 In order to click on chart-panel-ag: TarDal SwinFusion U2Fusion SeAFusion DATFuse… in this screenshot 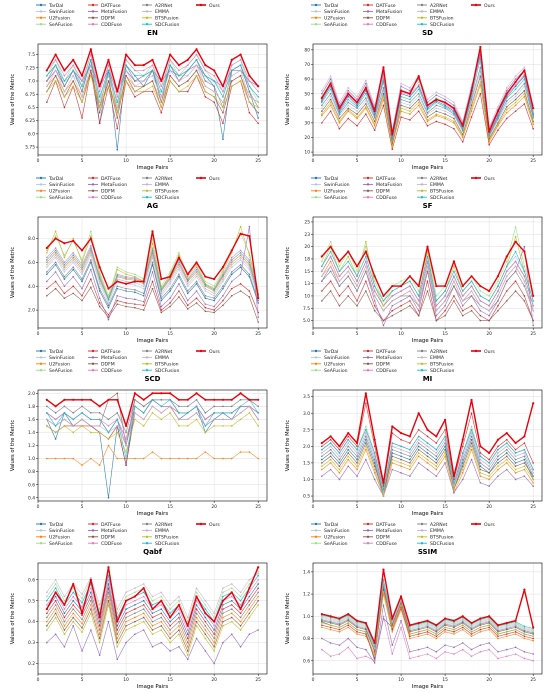, I will do `click(137, 259)`.